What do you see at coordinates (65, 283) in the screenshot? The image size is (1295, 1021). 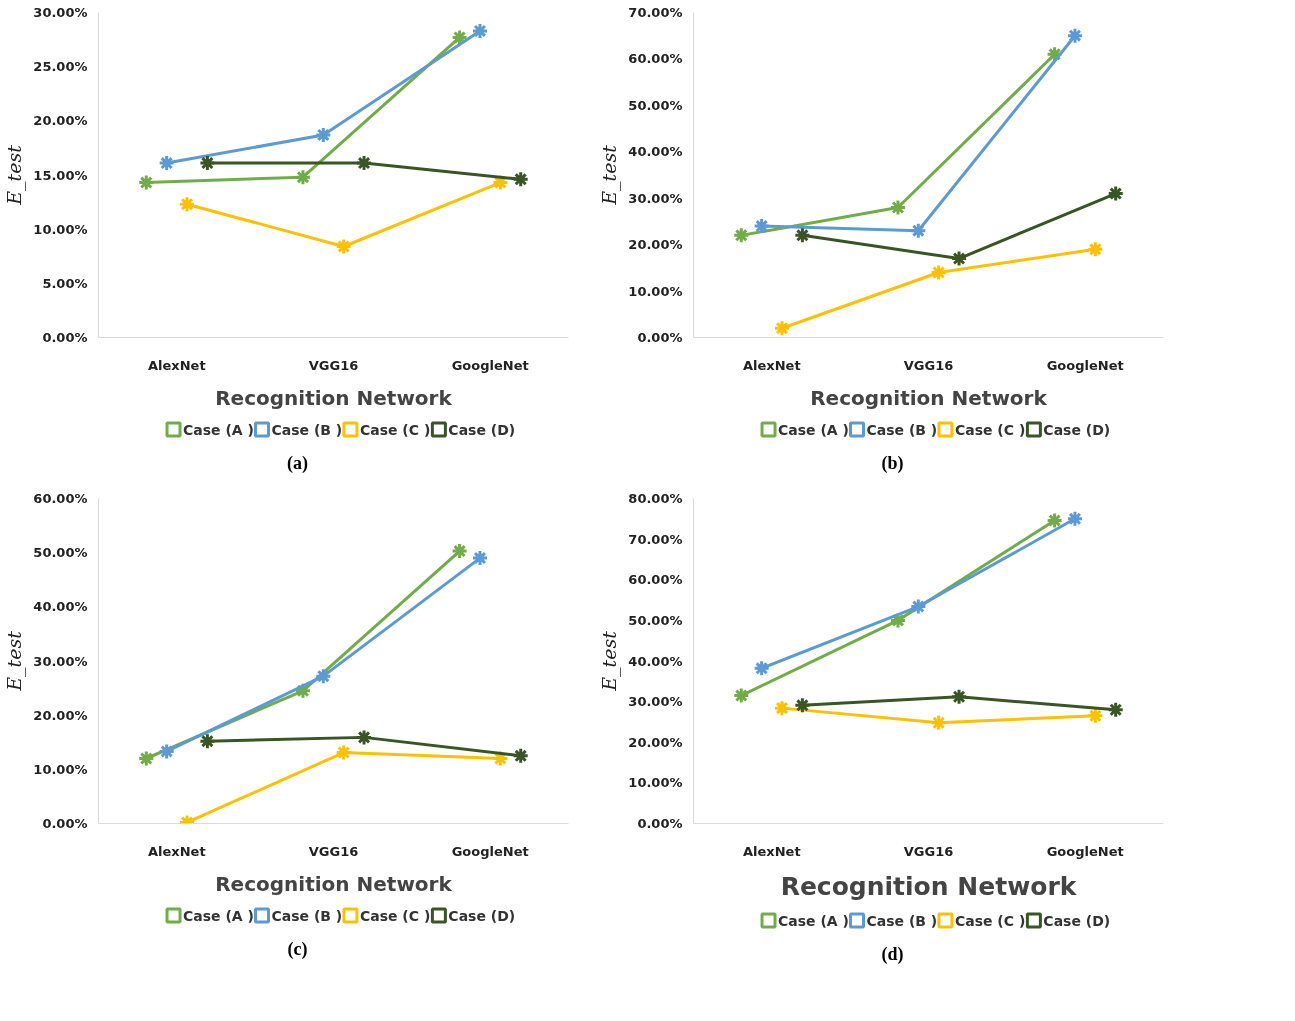 I see `y-tick-label: 5.00%` at bounding box center [65, 283].